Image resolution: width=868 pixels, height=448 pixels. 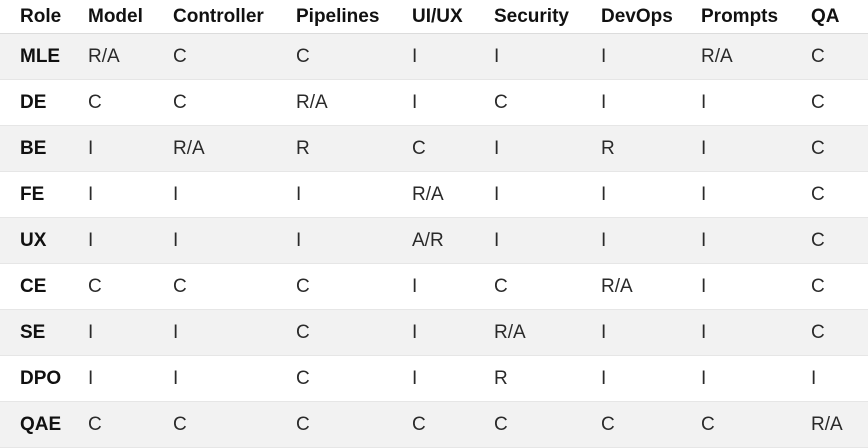 I want to click on table-row: SE I I C I R/A I I C, so click(x=434, y=332).